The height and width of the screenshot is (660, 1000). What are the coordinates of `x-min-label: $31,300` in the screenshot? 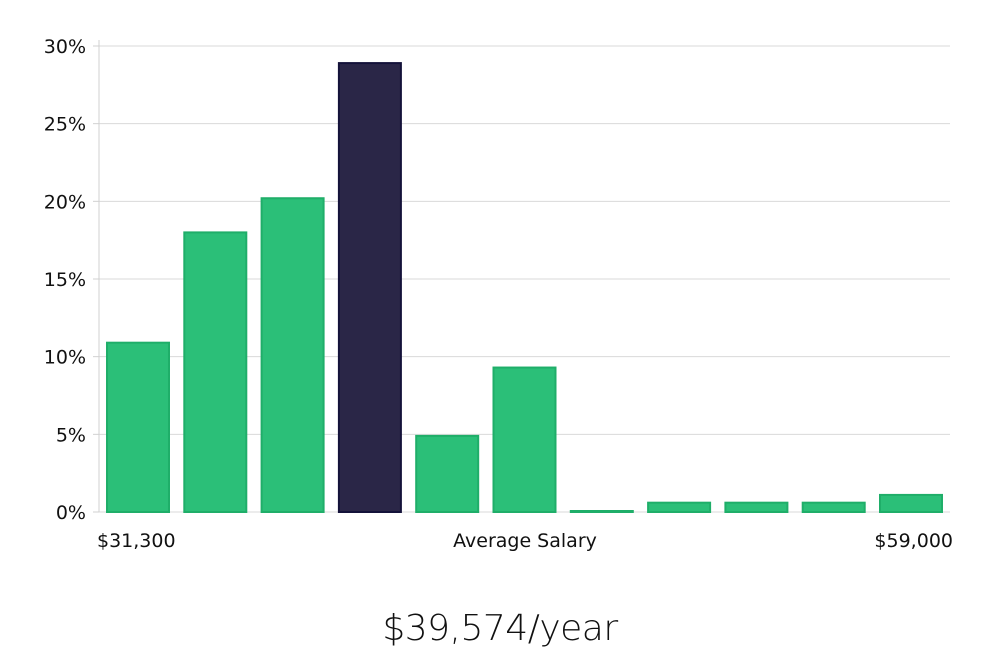 It's located at (136, 541).